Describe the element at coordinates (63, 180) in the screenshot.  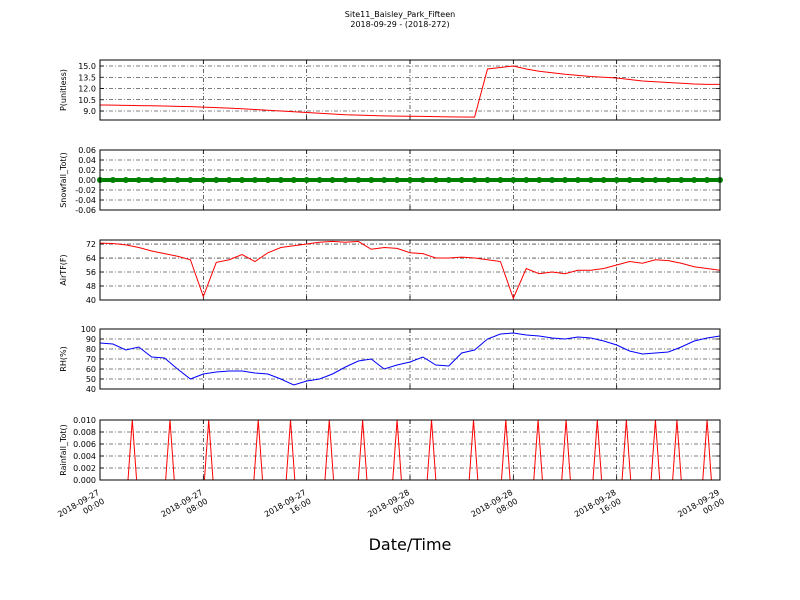
I see `y-axis-label: Snowfall_Tot()` at that location.